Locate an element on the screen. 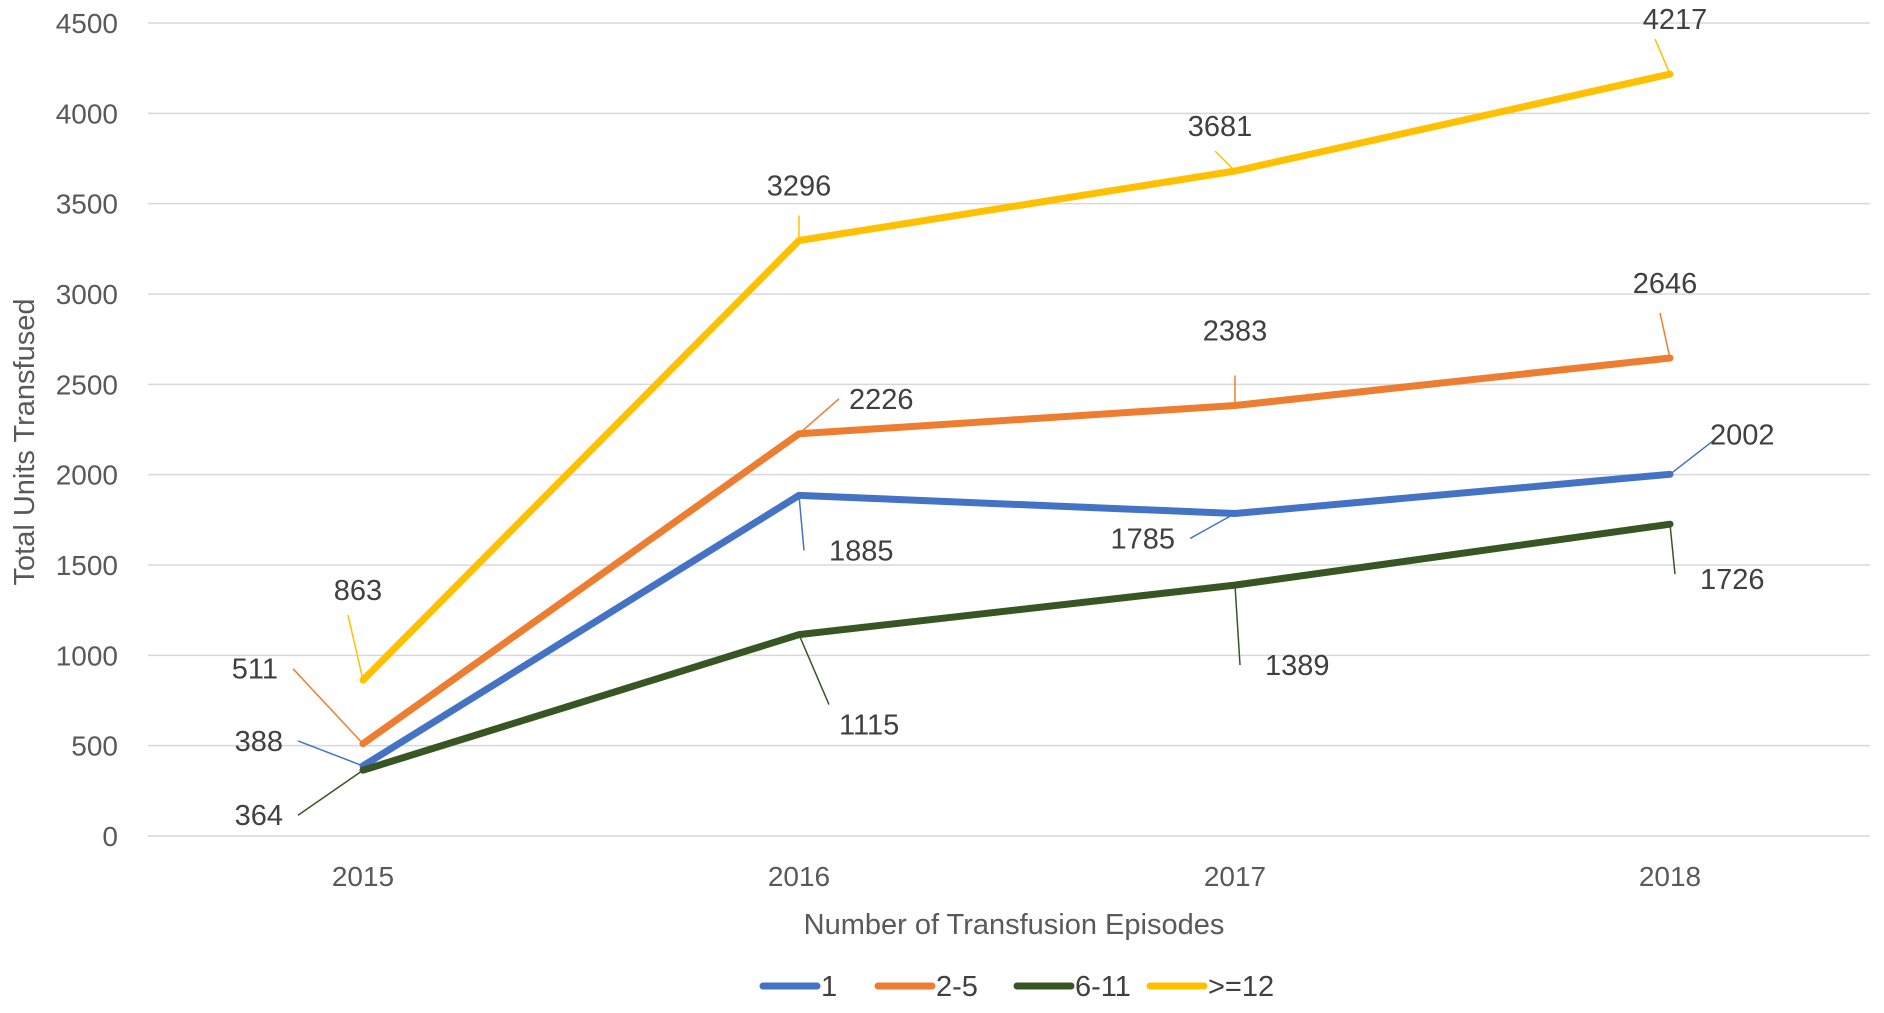 The image size is (1884, 1013). y-tick-label: 1000 is located at coordinates (87, 655).